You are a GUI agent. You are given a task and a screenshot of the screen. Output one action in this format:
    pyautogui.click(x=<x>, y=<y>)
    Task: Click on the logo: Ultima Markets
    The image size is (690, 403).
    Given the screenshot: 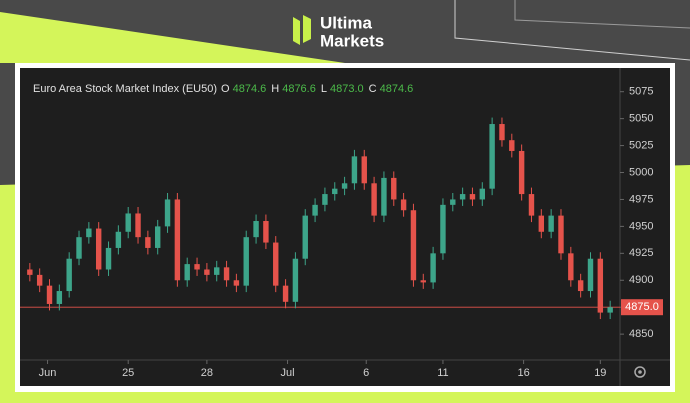 What is the action you would take?
    pyautogui.click(x=338, y=31)
    